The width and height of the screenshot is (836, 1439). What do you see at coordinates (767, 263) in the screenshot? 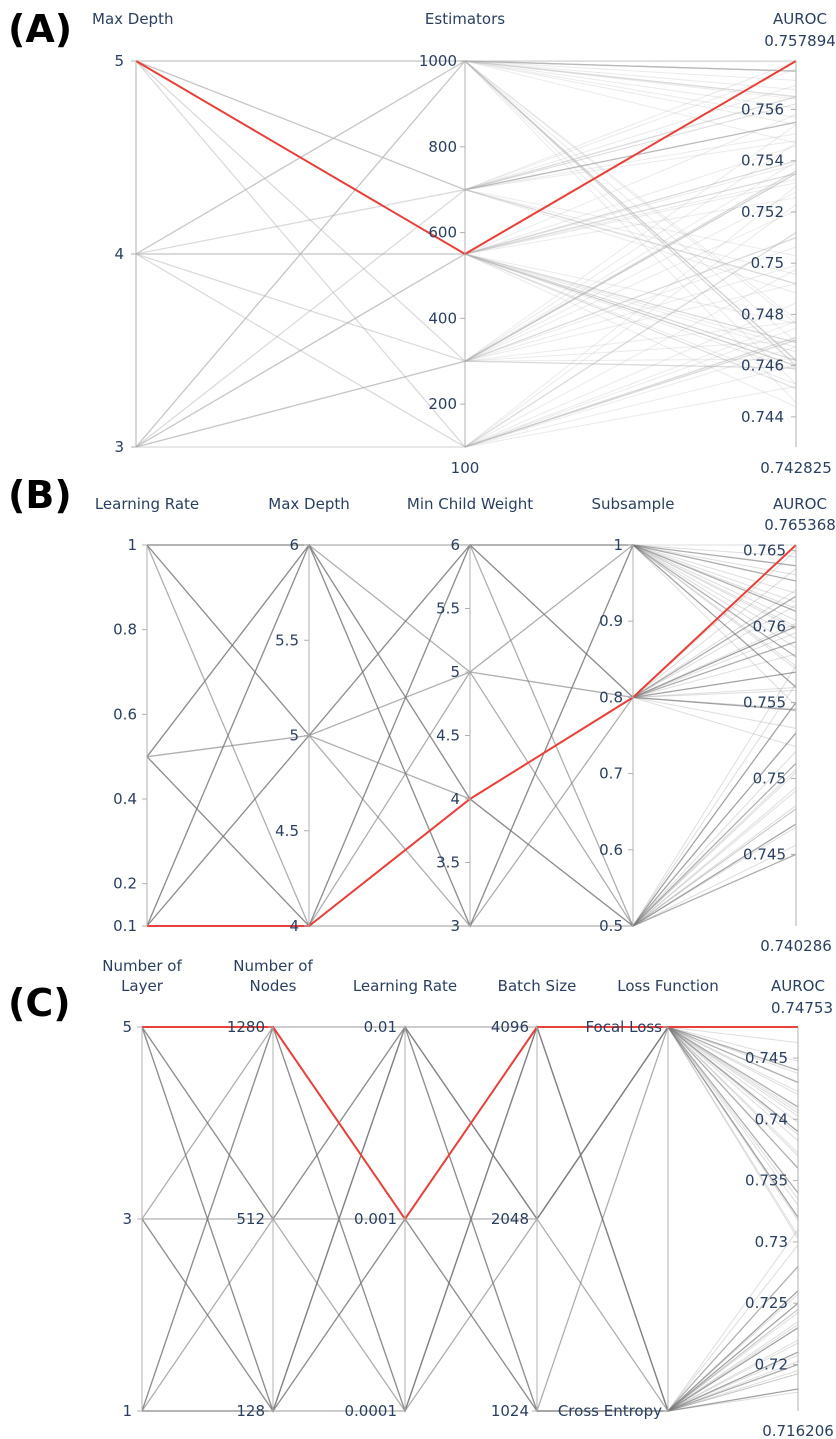
I see `tick-label: 0.75` at bounding box center [767, 263].